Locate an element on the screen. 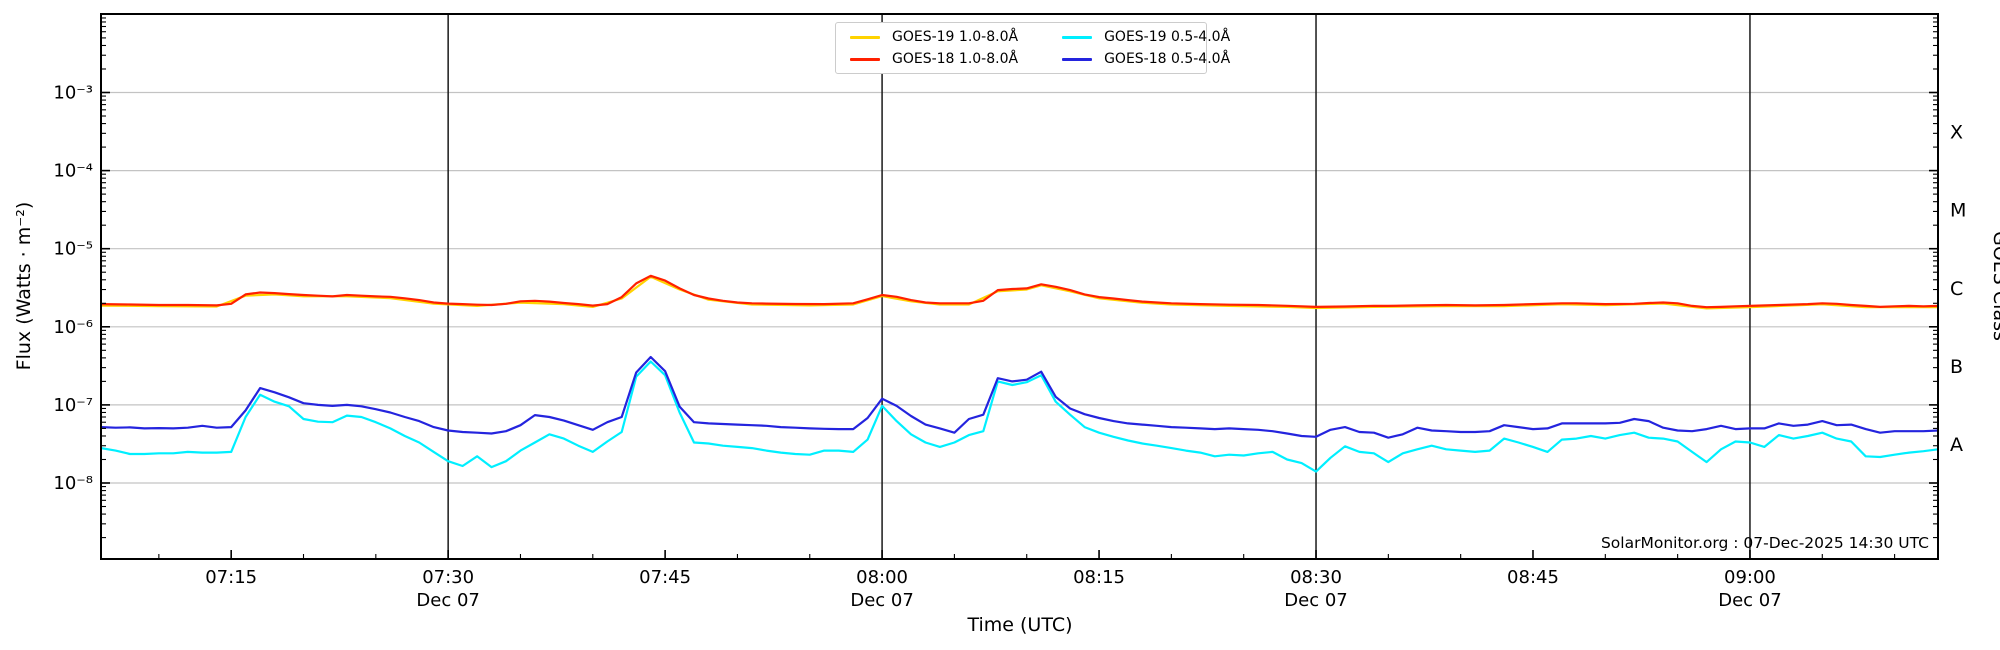  legend-item-goes18-long: GOES-18 1.0-8.0Å is located at coordinates (934, 59).